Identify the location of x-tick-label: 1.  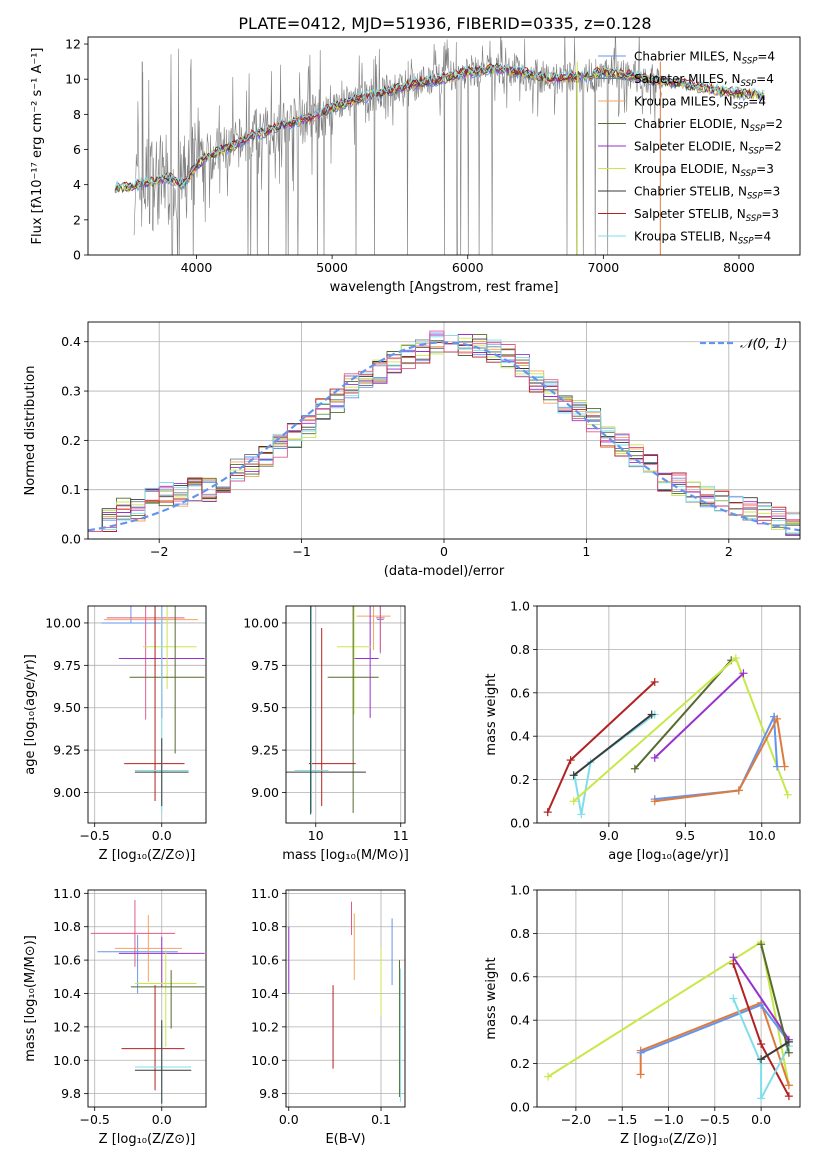
(586, 551).